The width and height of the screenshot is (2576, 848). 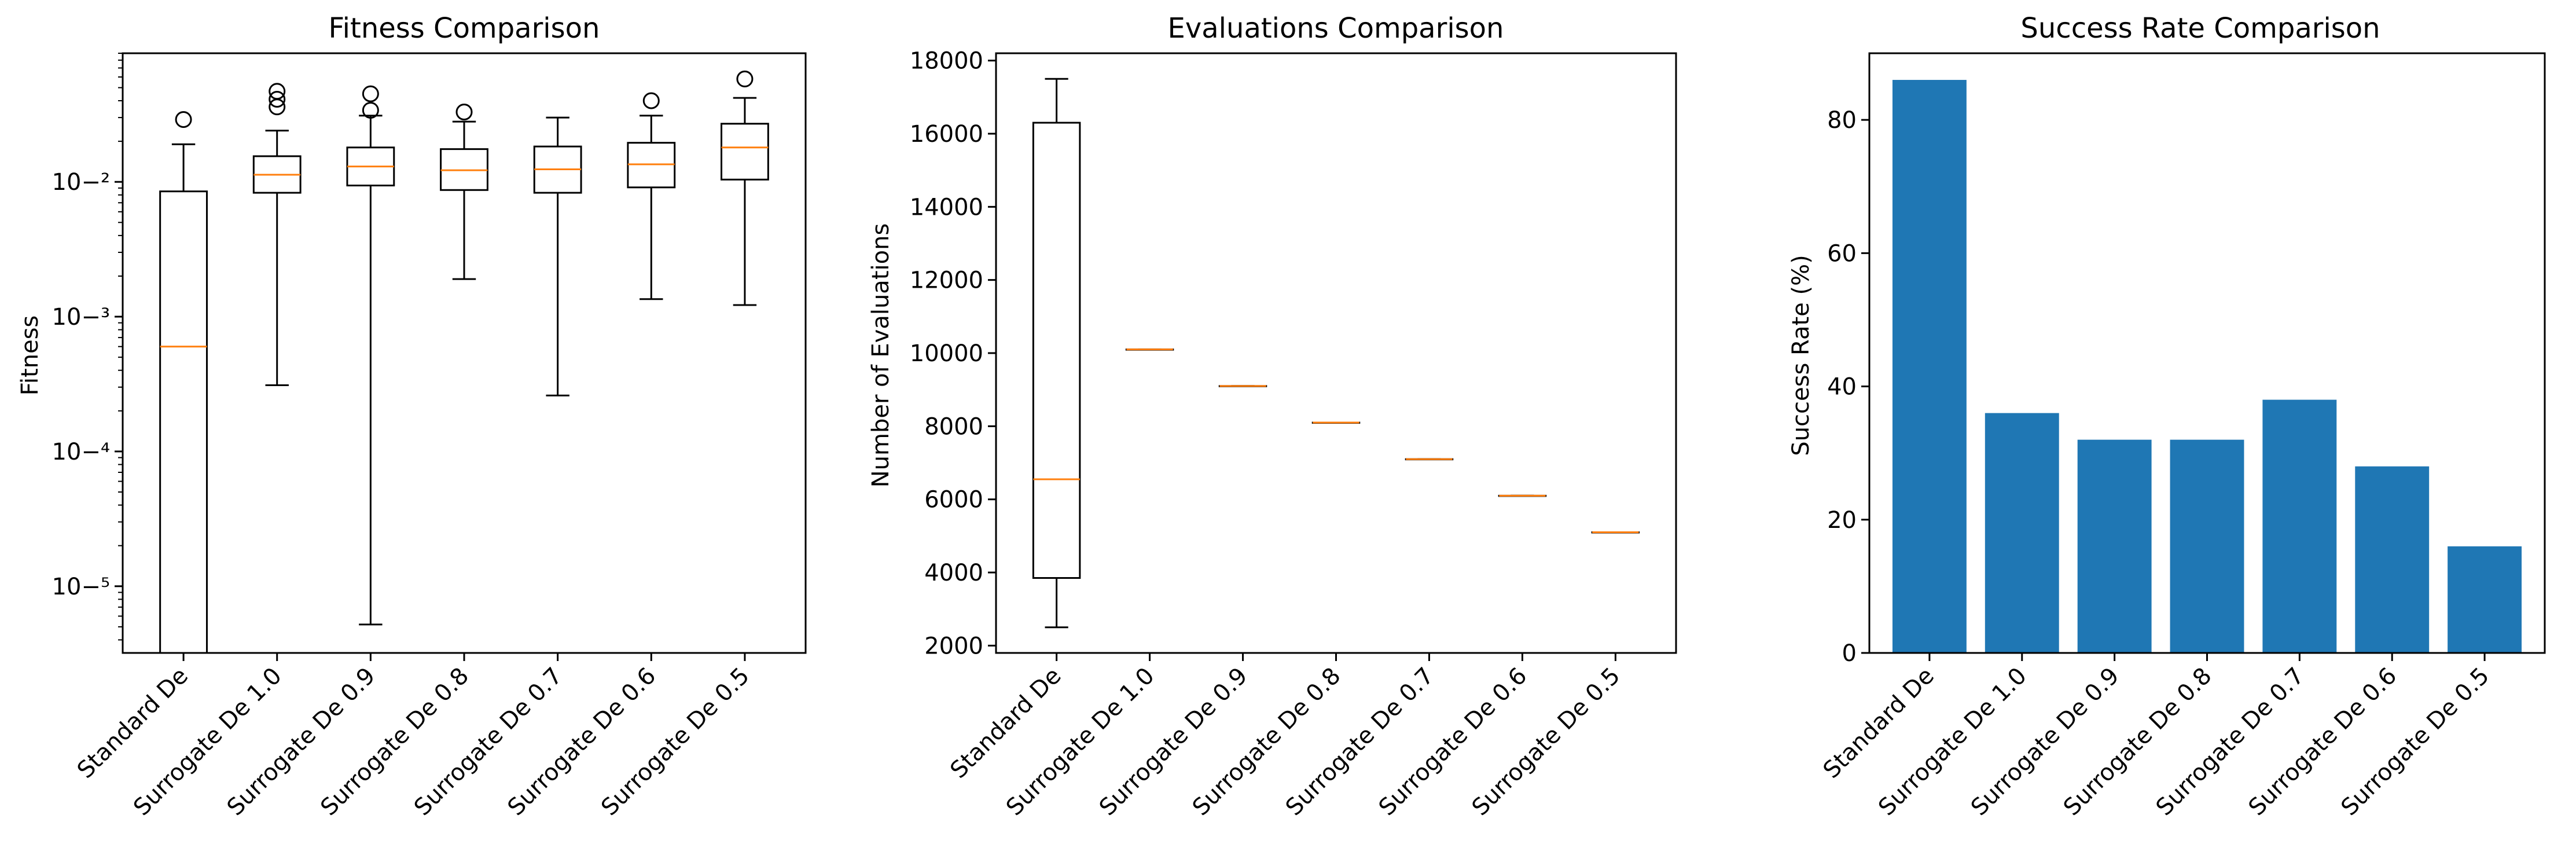 I want to click on fitness-y-tick-label: 10−², so click(x=81, y=182).